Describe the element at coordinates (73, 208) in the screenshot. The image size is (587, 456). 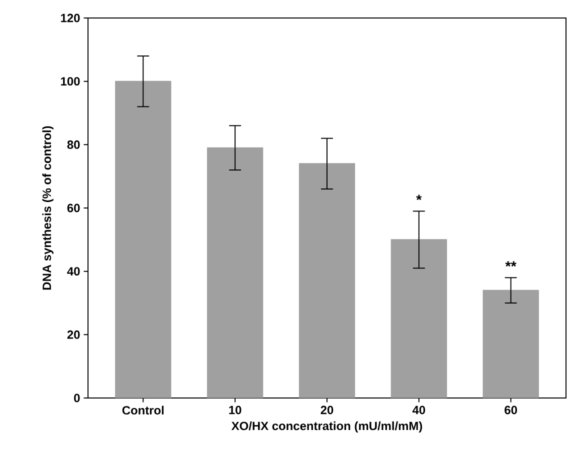
I see `y-tick-label: 60` at that location.